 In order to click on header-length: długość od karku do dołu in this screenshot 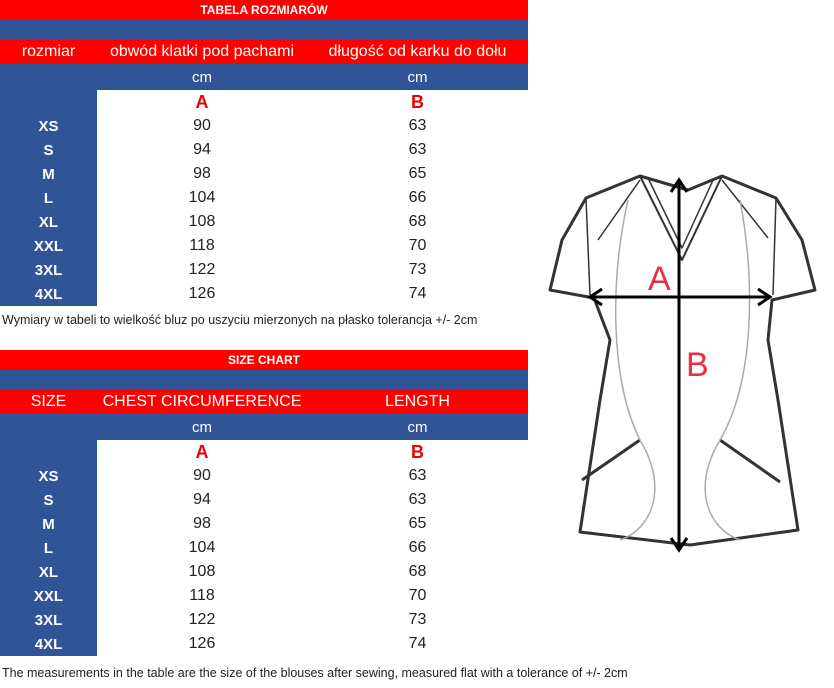, I will do `click(417, 51)`.